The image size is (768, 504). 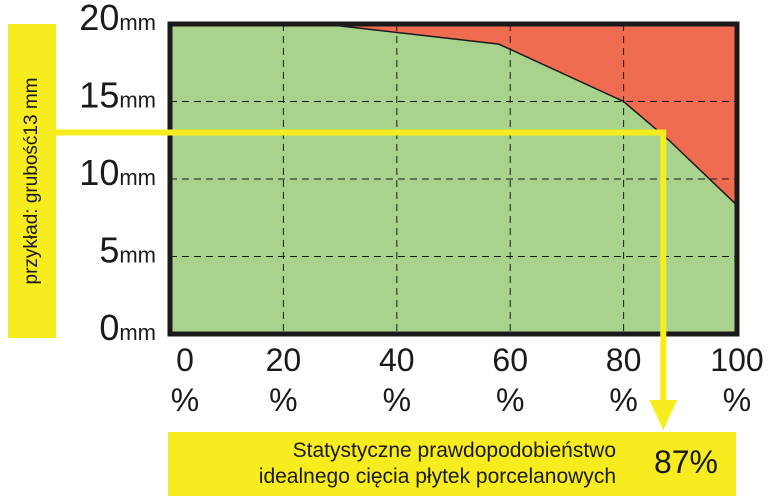 I want to click on example-thickness-text: przykład: grubość13 mm, so click(x=31, y=181).